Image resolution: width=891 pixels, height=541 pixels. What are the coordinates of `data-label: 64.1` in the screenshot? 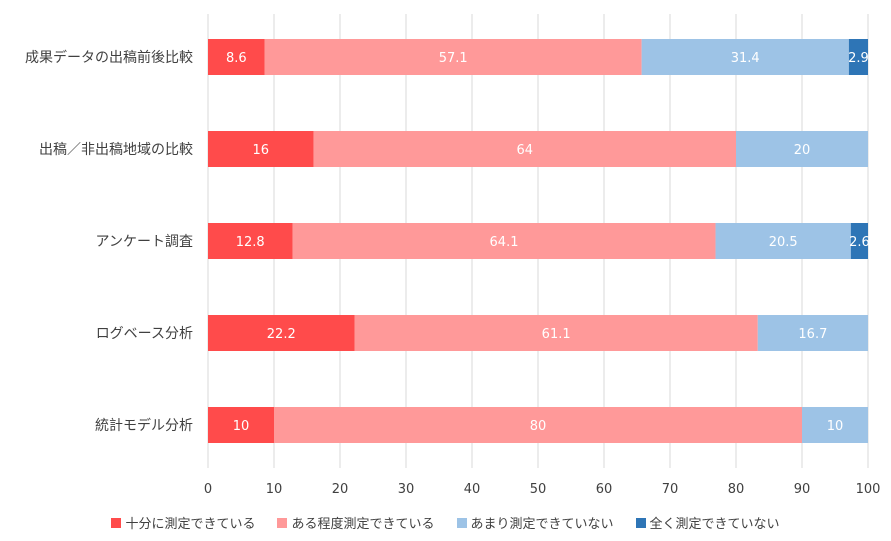 It's located at (504, 242).